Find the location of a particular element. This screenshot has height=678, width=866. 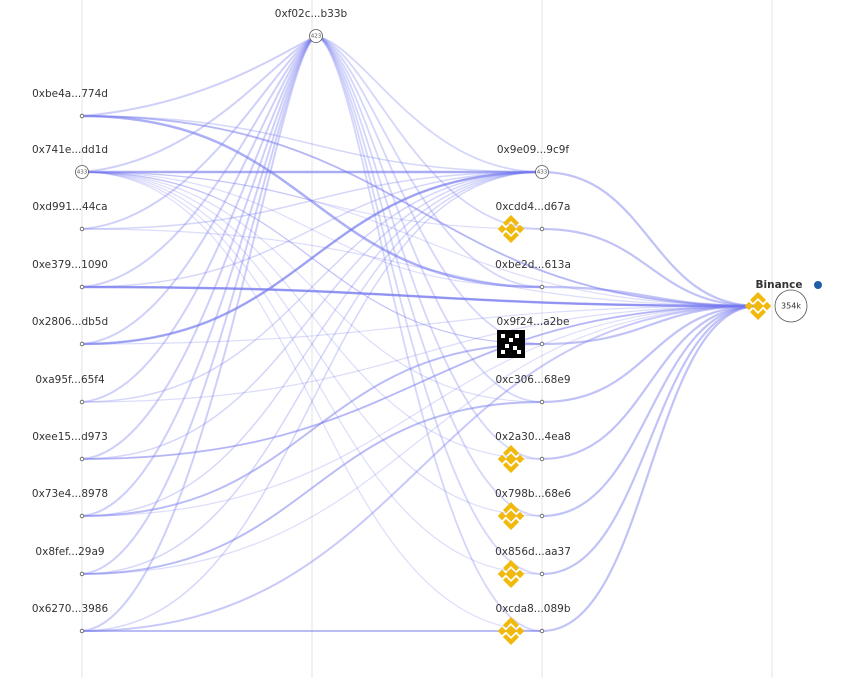

node-label: 0x2806...db5d is located at coordinates (70, 322).